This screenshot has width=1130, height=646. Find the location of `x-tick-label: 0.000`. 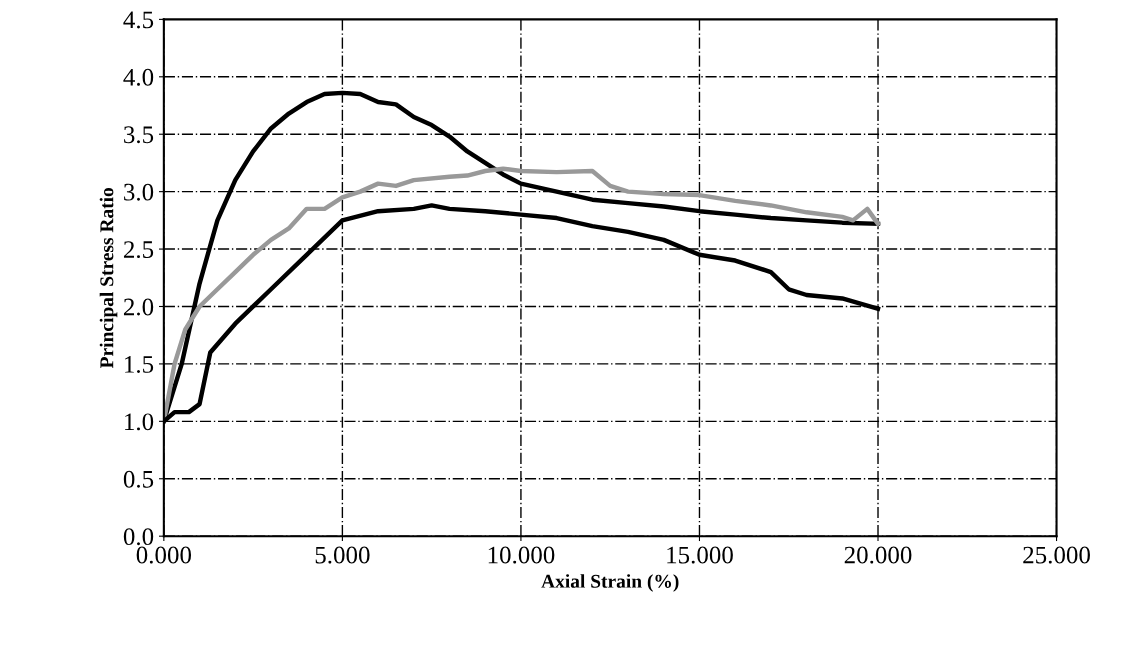

x-tick-label: 0.000 is located at coordinates (164, 555).